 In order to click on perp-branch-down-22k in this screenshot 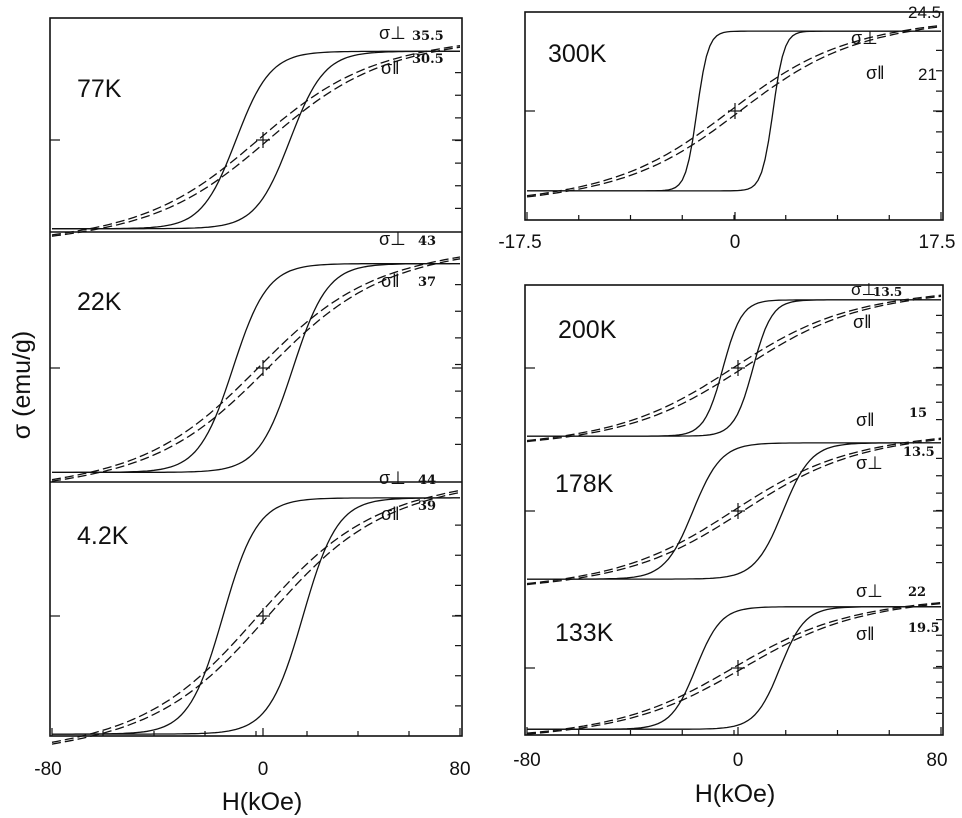, I will do `click(256, 368)`.